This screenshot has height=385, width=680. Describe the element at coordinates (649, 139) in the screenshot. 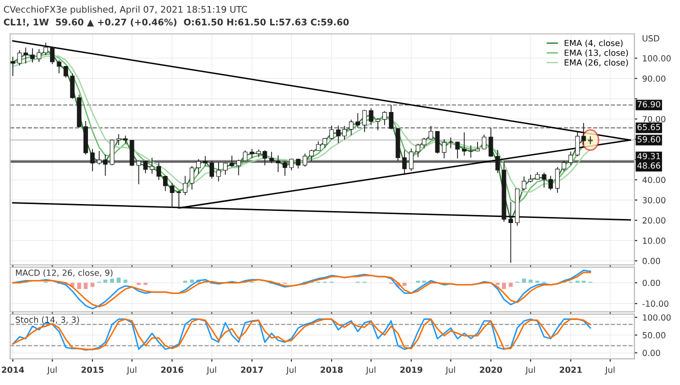

I see `ref-line-label: 59.60` at that location.